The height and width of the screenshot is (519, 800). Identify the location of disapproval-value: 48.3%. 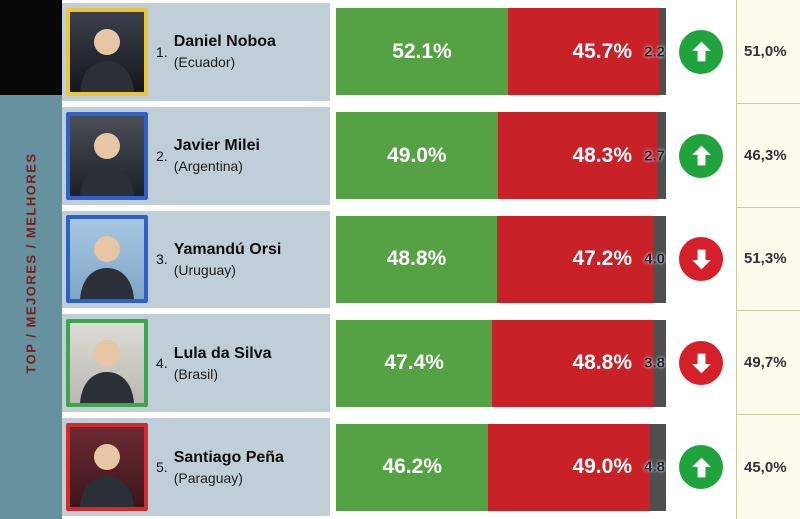
(602, 155).